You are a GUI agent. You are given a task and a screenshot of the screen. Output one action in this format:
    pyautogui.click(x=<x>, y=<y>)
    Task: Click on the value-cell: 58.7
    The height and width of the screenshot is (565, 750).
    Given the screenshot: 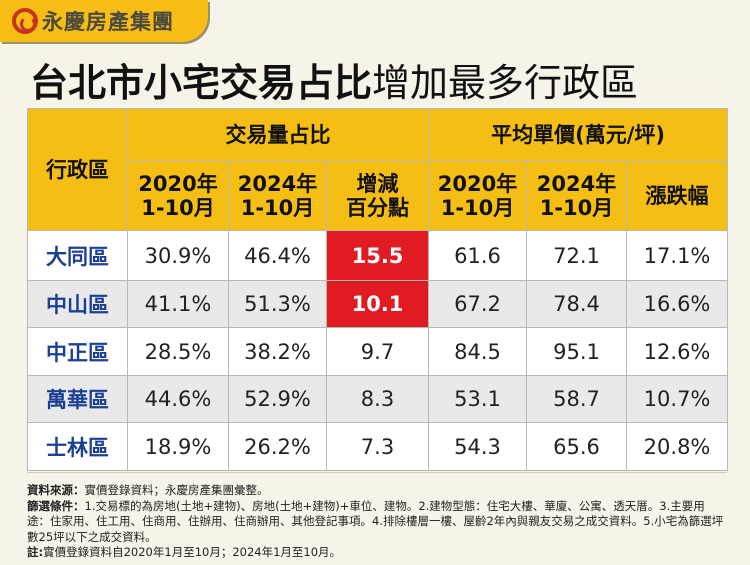 What is the action you would take?
    pyautogui.click(x=577, y=399)
    